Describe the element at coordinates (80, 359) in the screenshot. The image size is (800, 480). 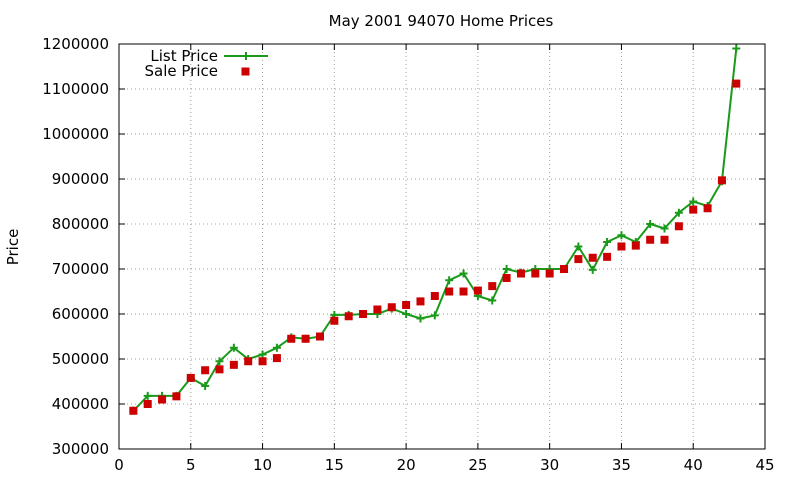
I see `y-tick-label: 500000` at that location.